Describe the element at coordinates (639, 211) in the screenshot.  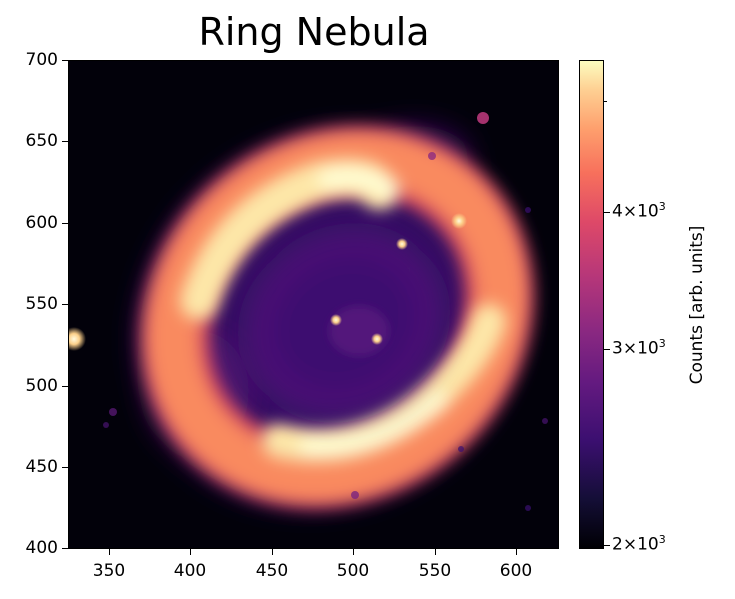
I see `colorbar-tick-label: 4×10³` at that location.